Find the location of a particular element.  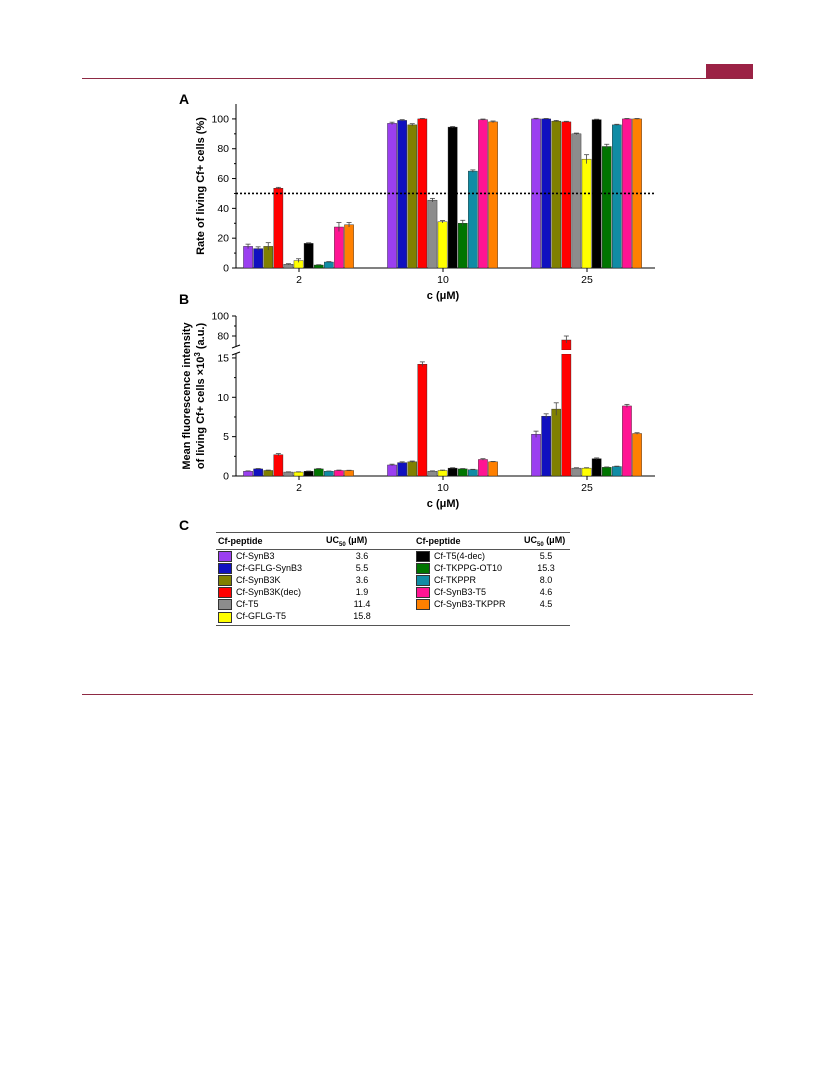

uc50-value: 1.9 is located at coordinates (362, 592).